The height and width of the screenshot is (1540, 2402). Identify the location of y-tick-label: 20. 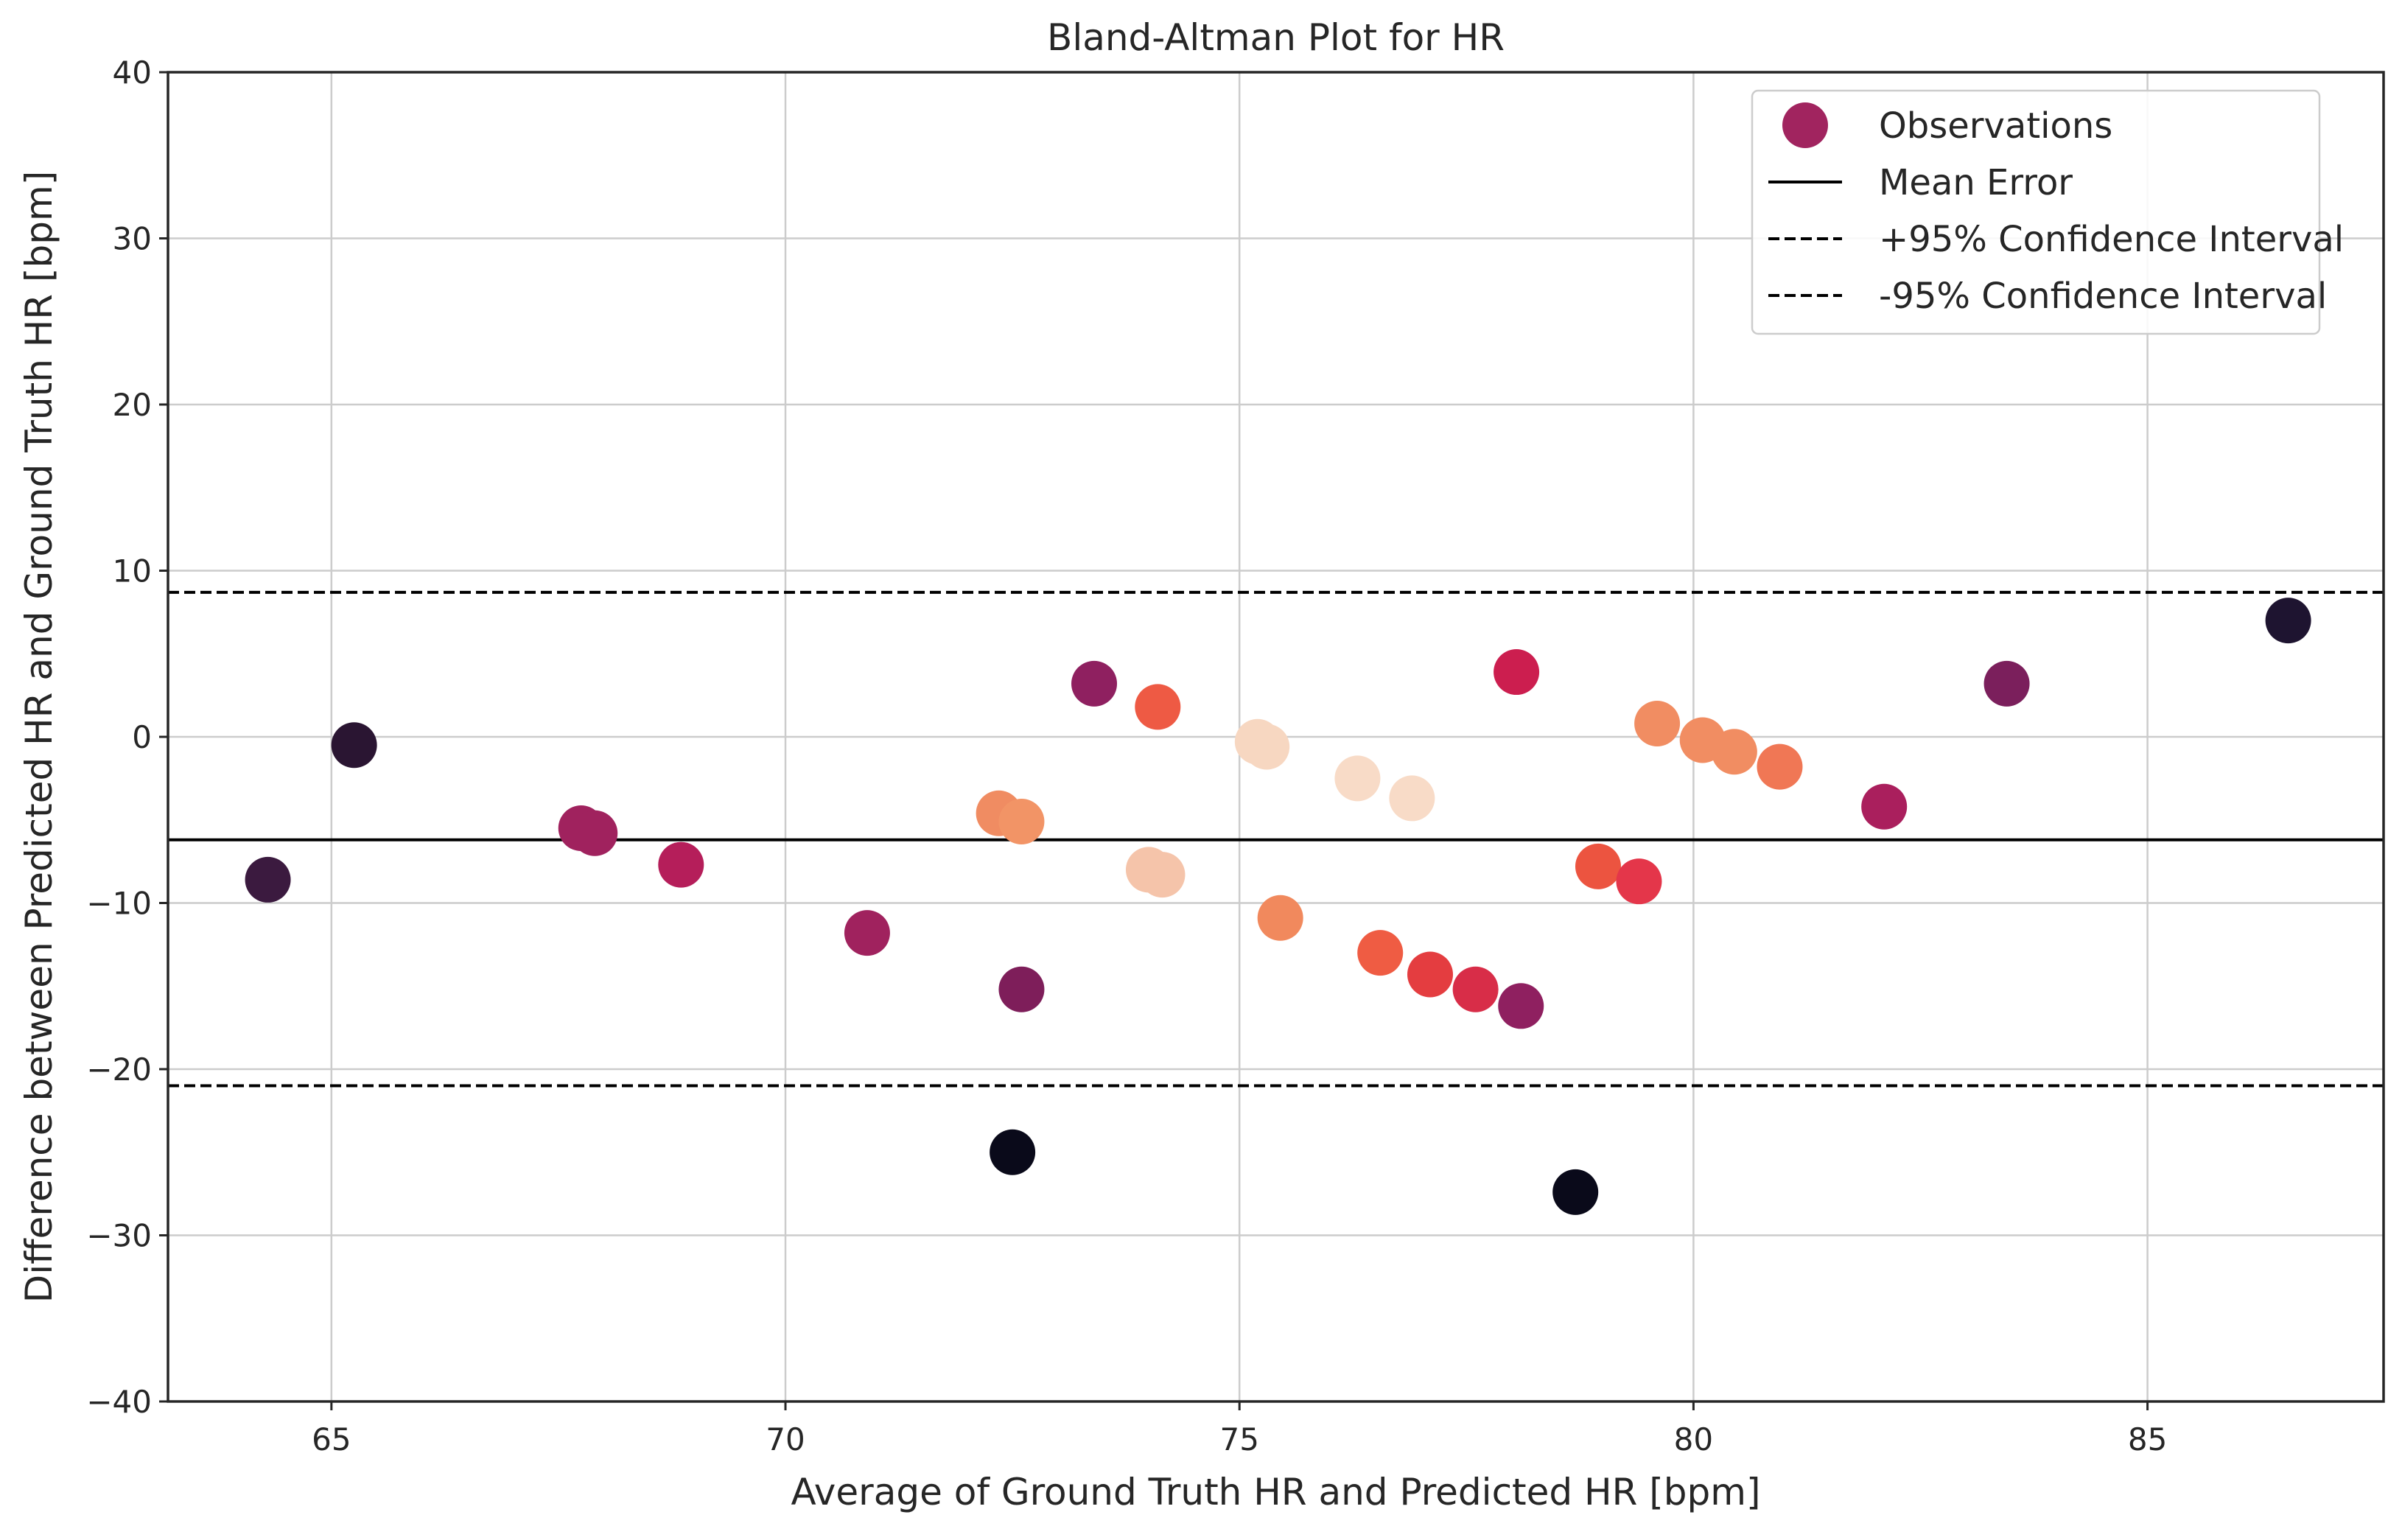
(132, 405).